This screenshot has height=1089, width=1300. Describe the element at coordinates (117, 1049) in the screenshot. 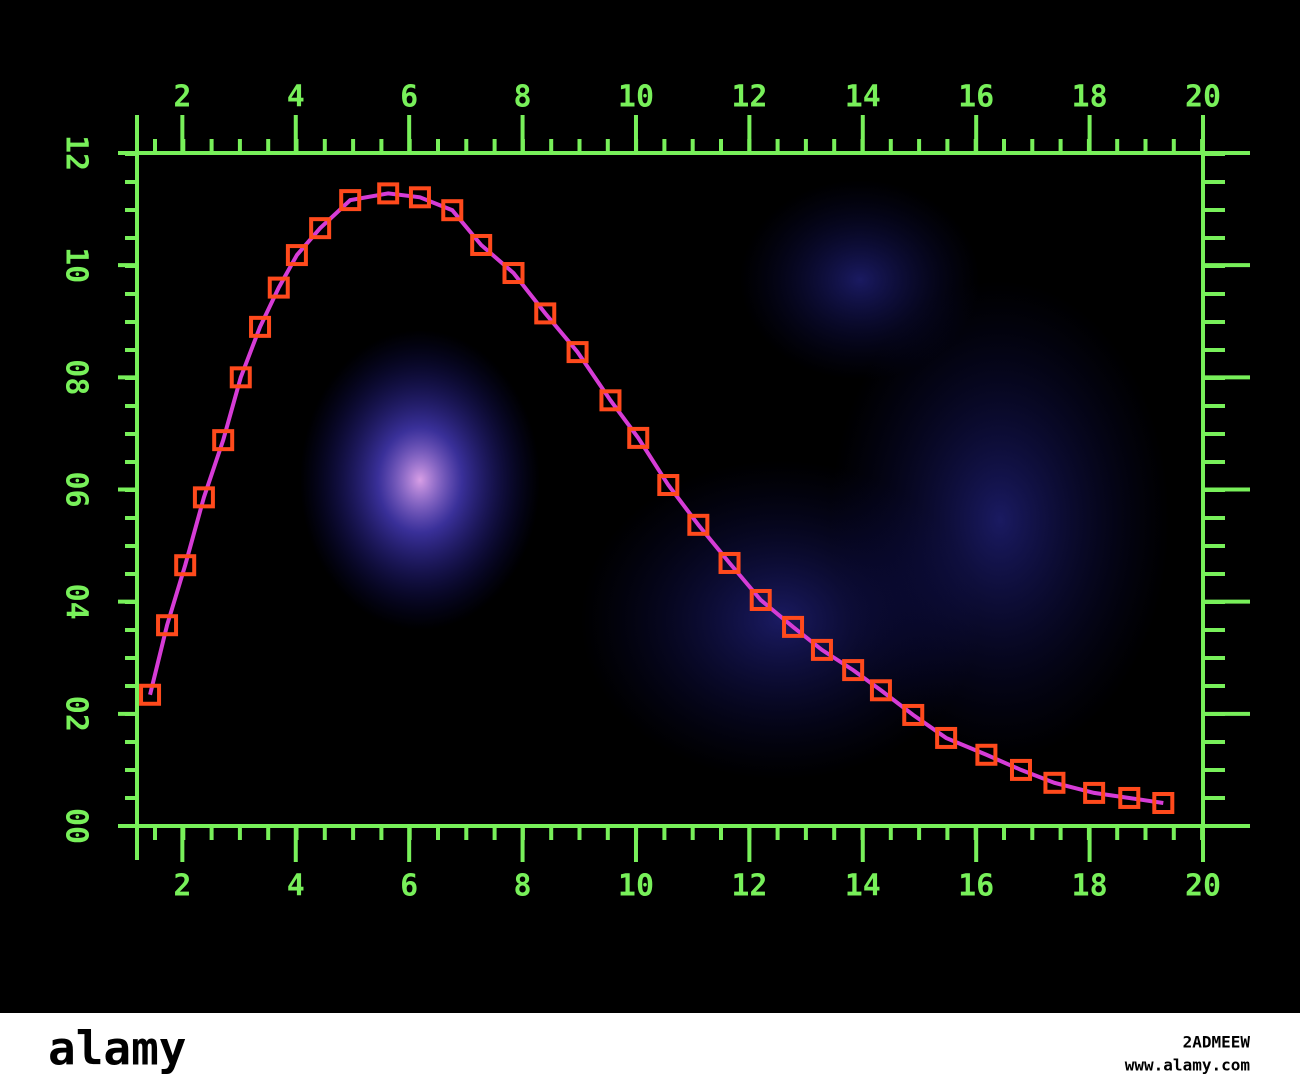

I see `watermark-logo: alamy` at that location.